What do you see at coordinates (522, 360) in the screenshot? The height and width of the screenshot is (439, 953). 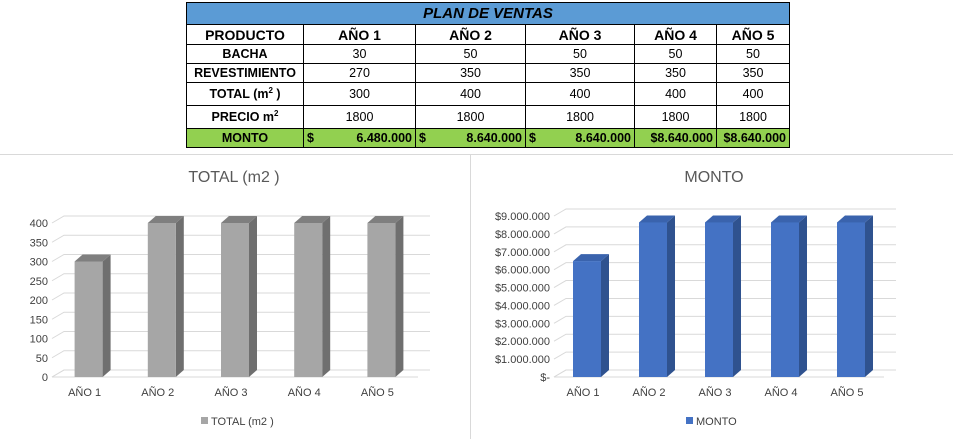 I see `y-tick-label: $1.000.000` at bounding box center [522, 360].